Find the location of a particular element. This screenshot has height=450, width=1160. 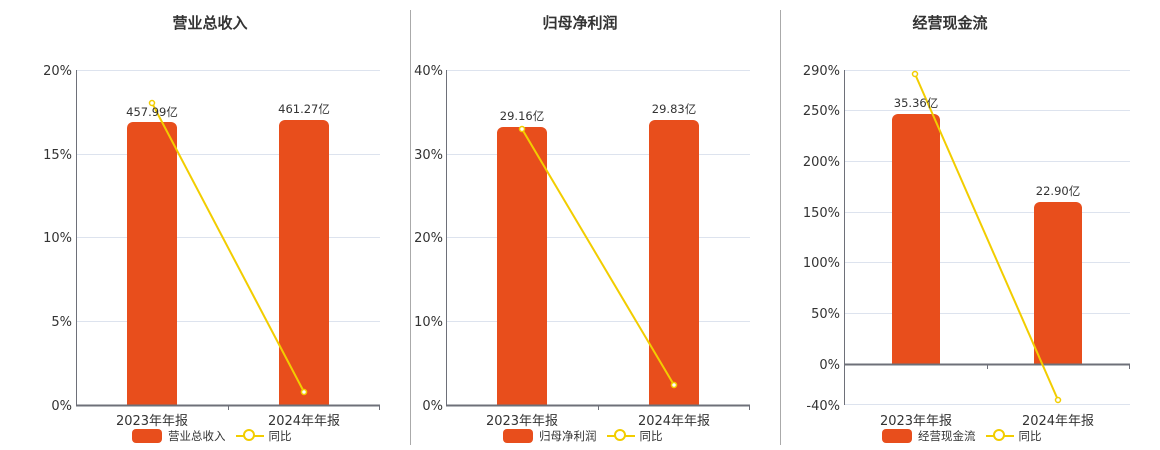

legend-bar-label: 经营现金流 is located at coordinates (947, 436).